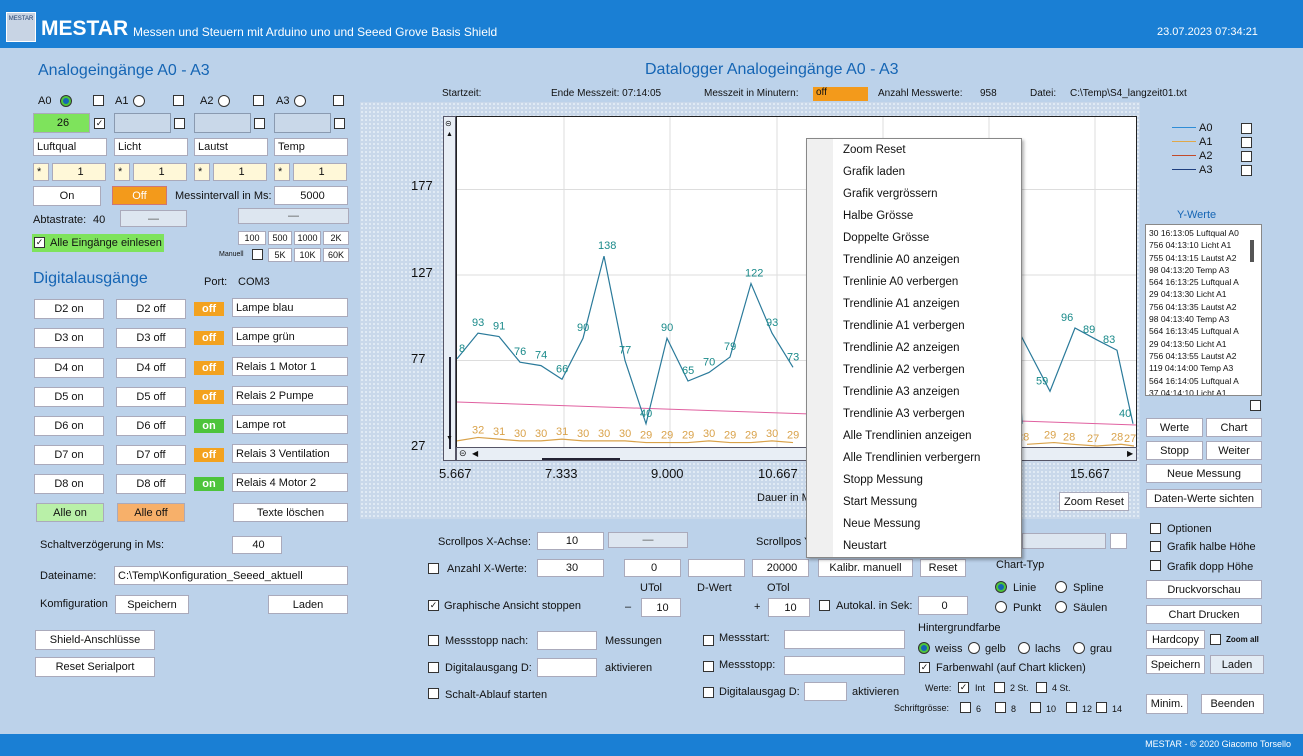 The height and width of the screenshot is (756, 1303). Describe the element at coordinates (1094, 501) in the screenshot. I see `chart-zoom-reset-button: Zoom Reset` at that location.